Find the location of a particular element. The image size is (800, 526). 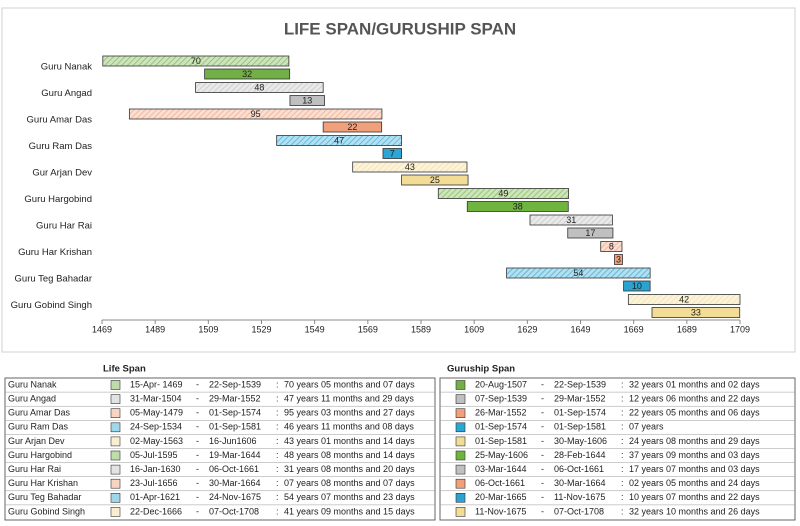

table-date: 15-Apr- 1469 is located at coordinates (156, 384).